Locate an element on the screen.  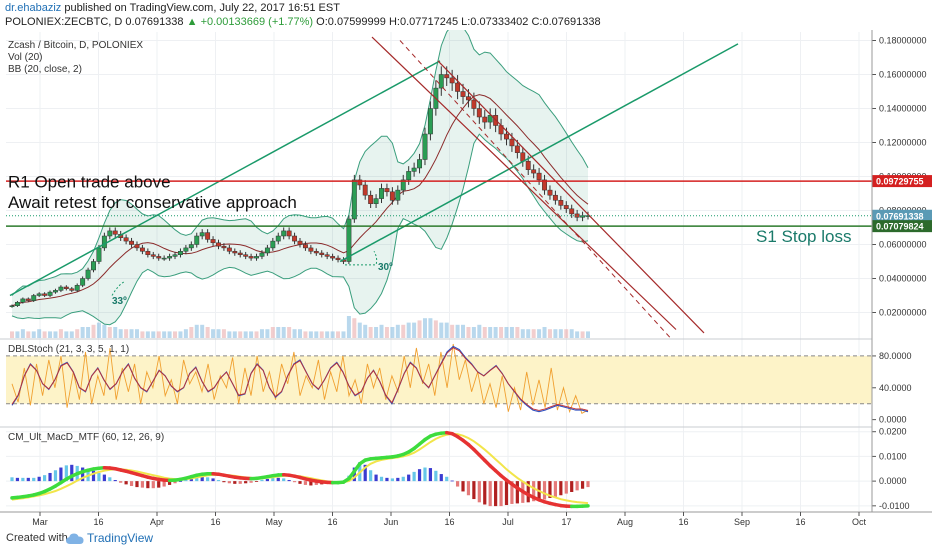
macd-title: CM_Ult_MacD_MTF (60, 12, 26, 9) is located at coordinates (86, 437).